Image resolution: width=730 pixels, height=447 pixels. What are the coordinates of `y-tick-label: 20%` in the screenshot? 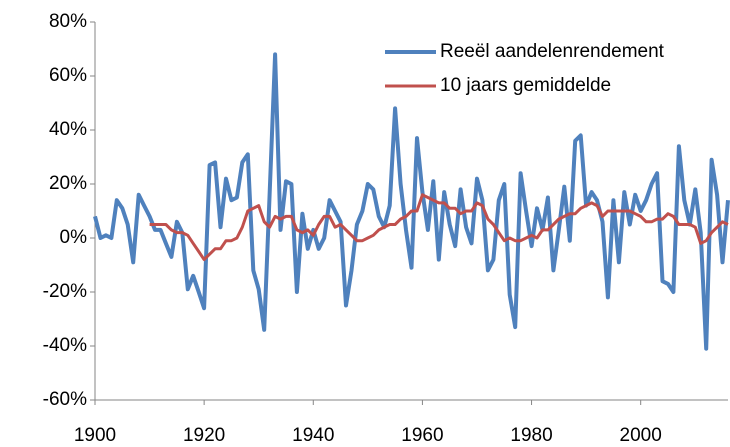 It's located at (68, 183).